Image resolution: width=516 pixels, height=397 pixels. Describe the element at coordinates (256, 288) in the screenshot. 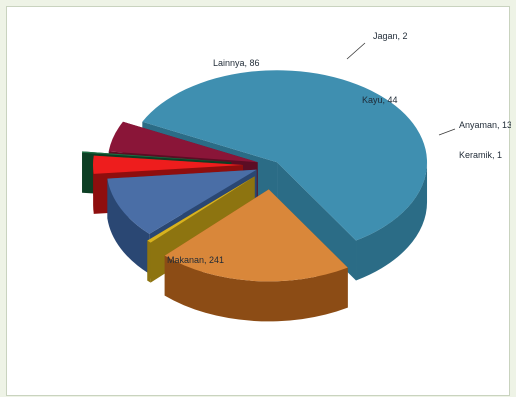

I see `slice-lainnya-side` at that location.